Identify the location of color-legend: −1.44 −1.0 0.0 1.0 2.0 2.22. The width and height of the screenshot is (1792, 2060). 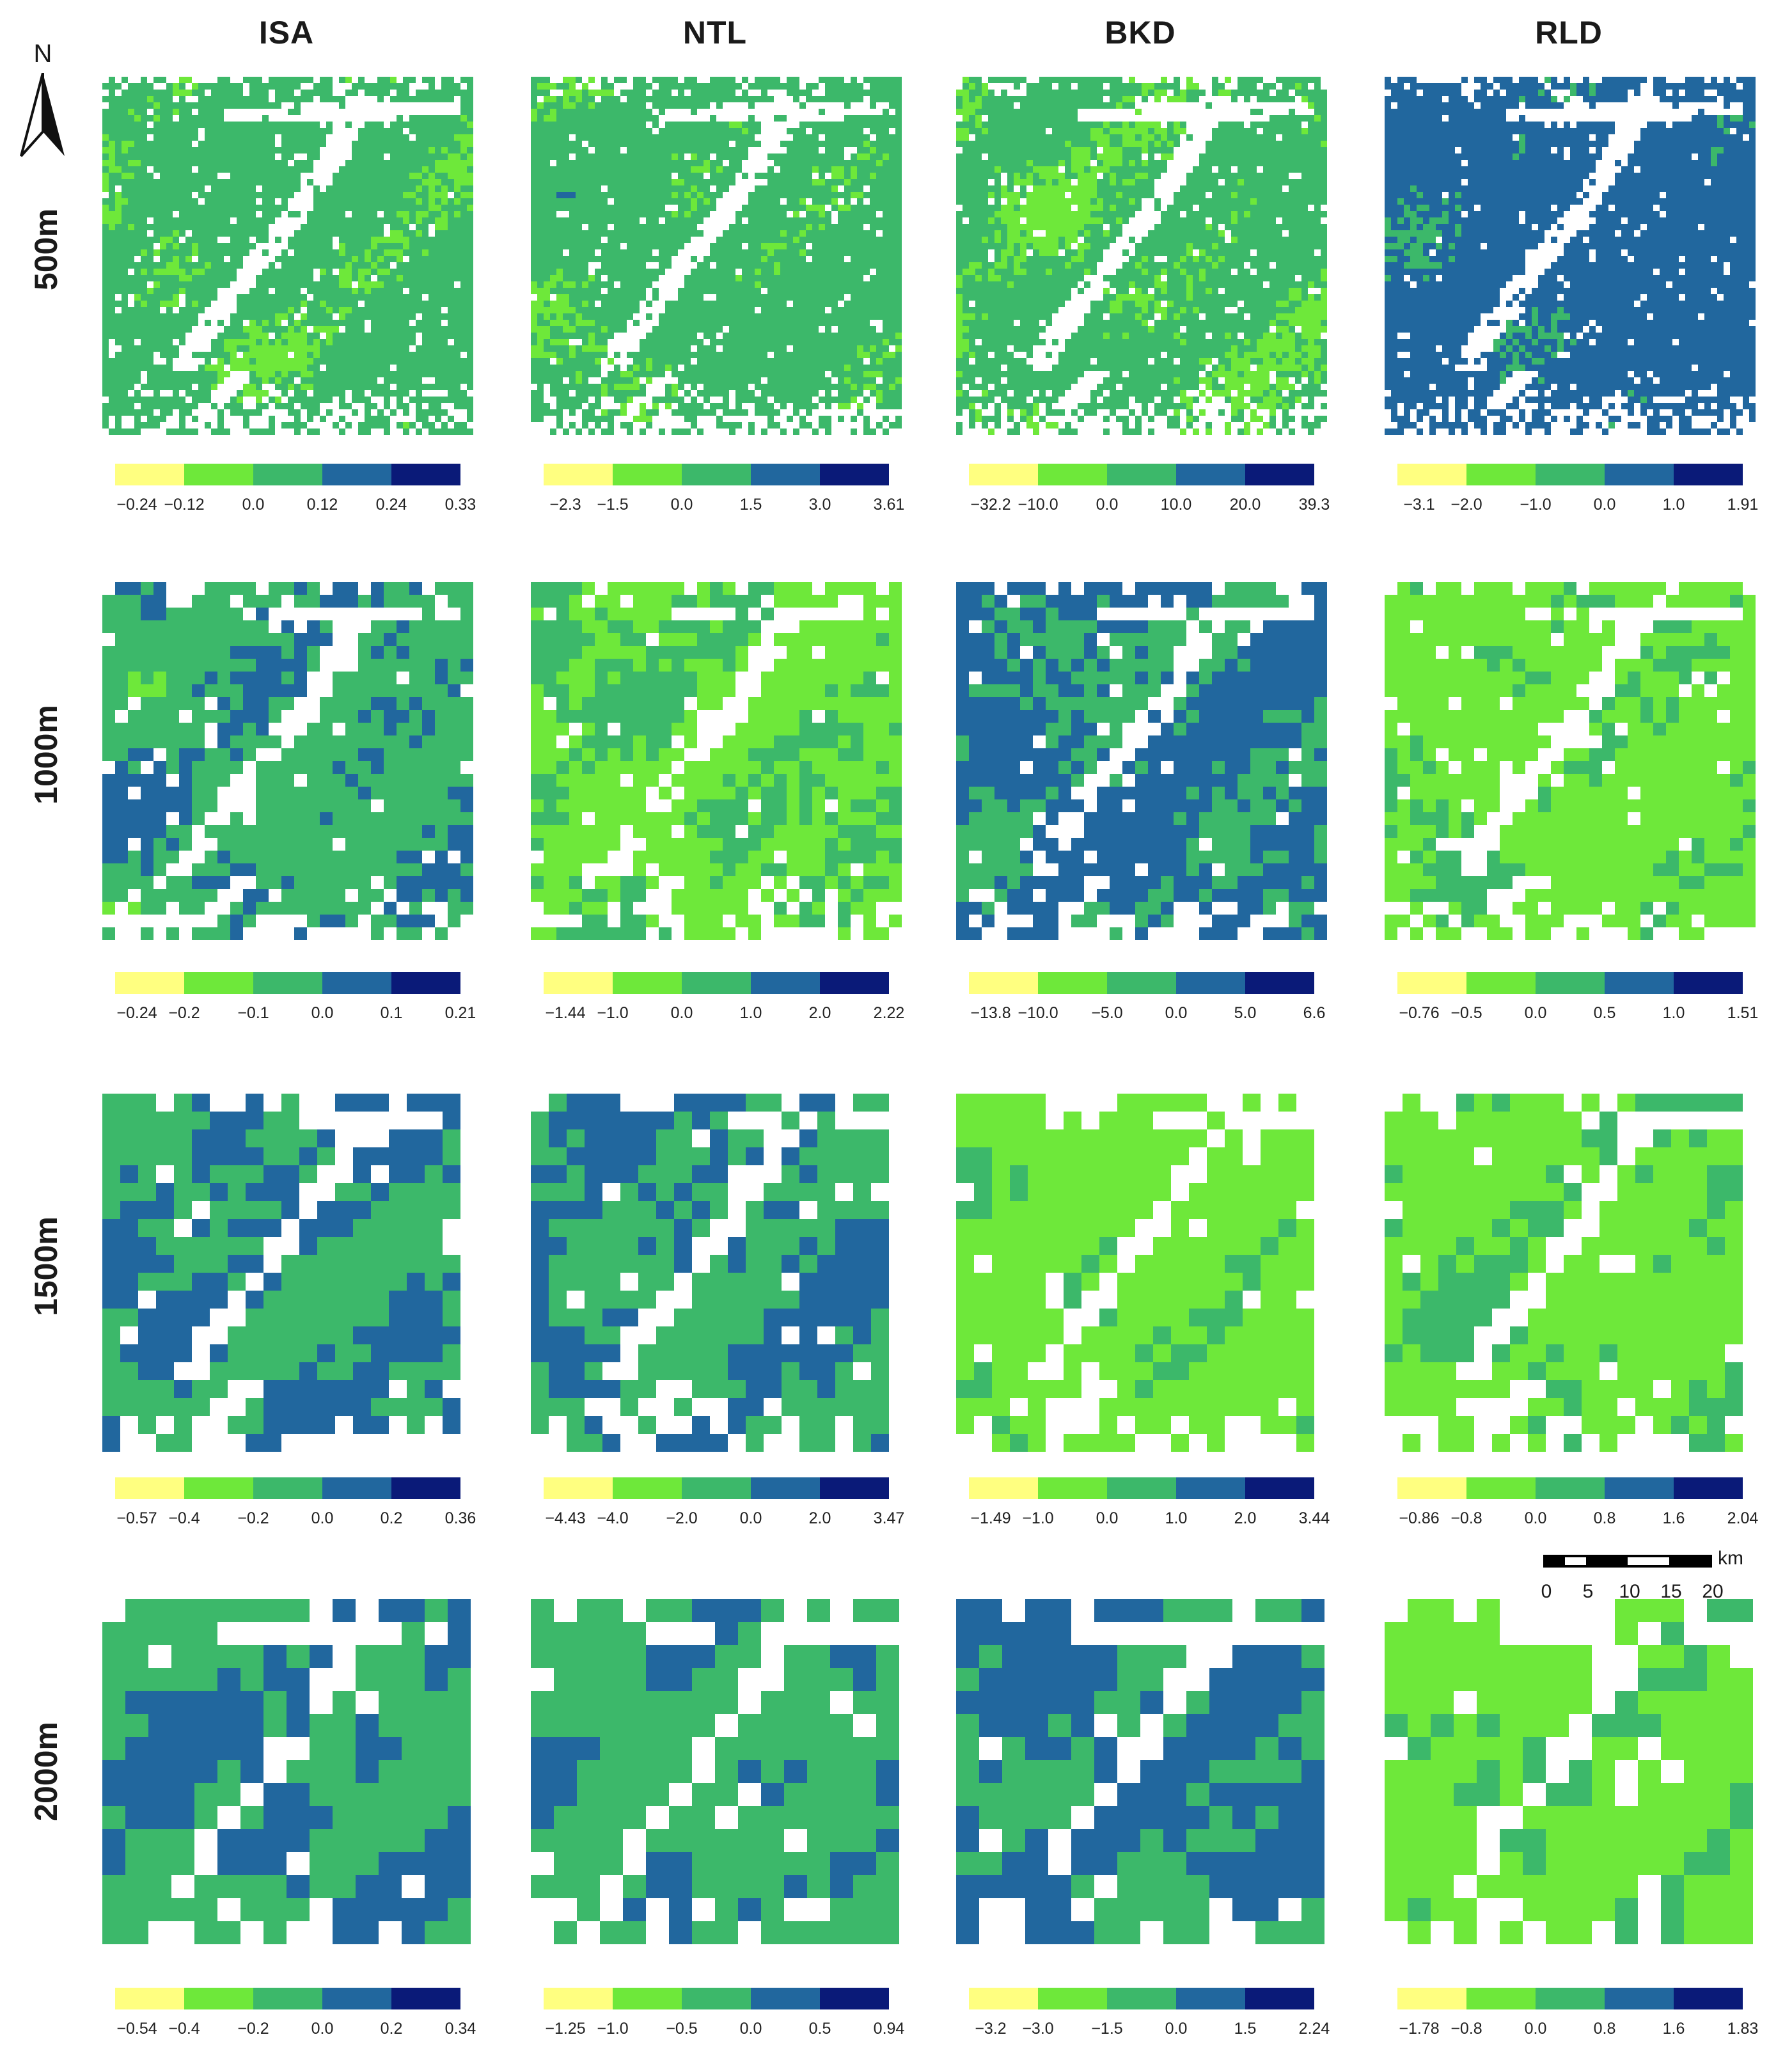
(724, 997).